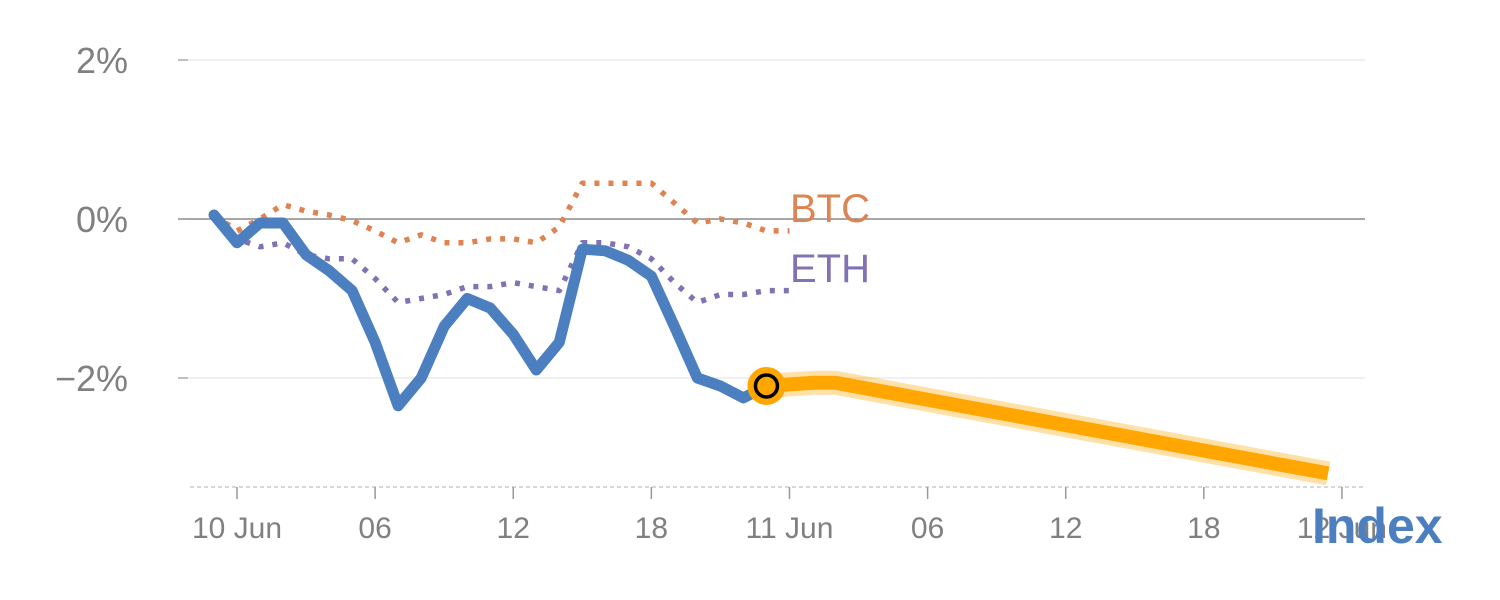  What do you see at coordinates (1342, 528) in the screenshot?
I see `x-tick-label: 12 Jun` at bounding box center [1342, 528].